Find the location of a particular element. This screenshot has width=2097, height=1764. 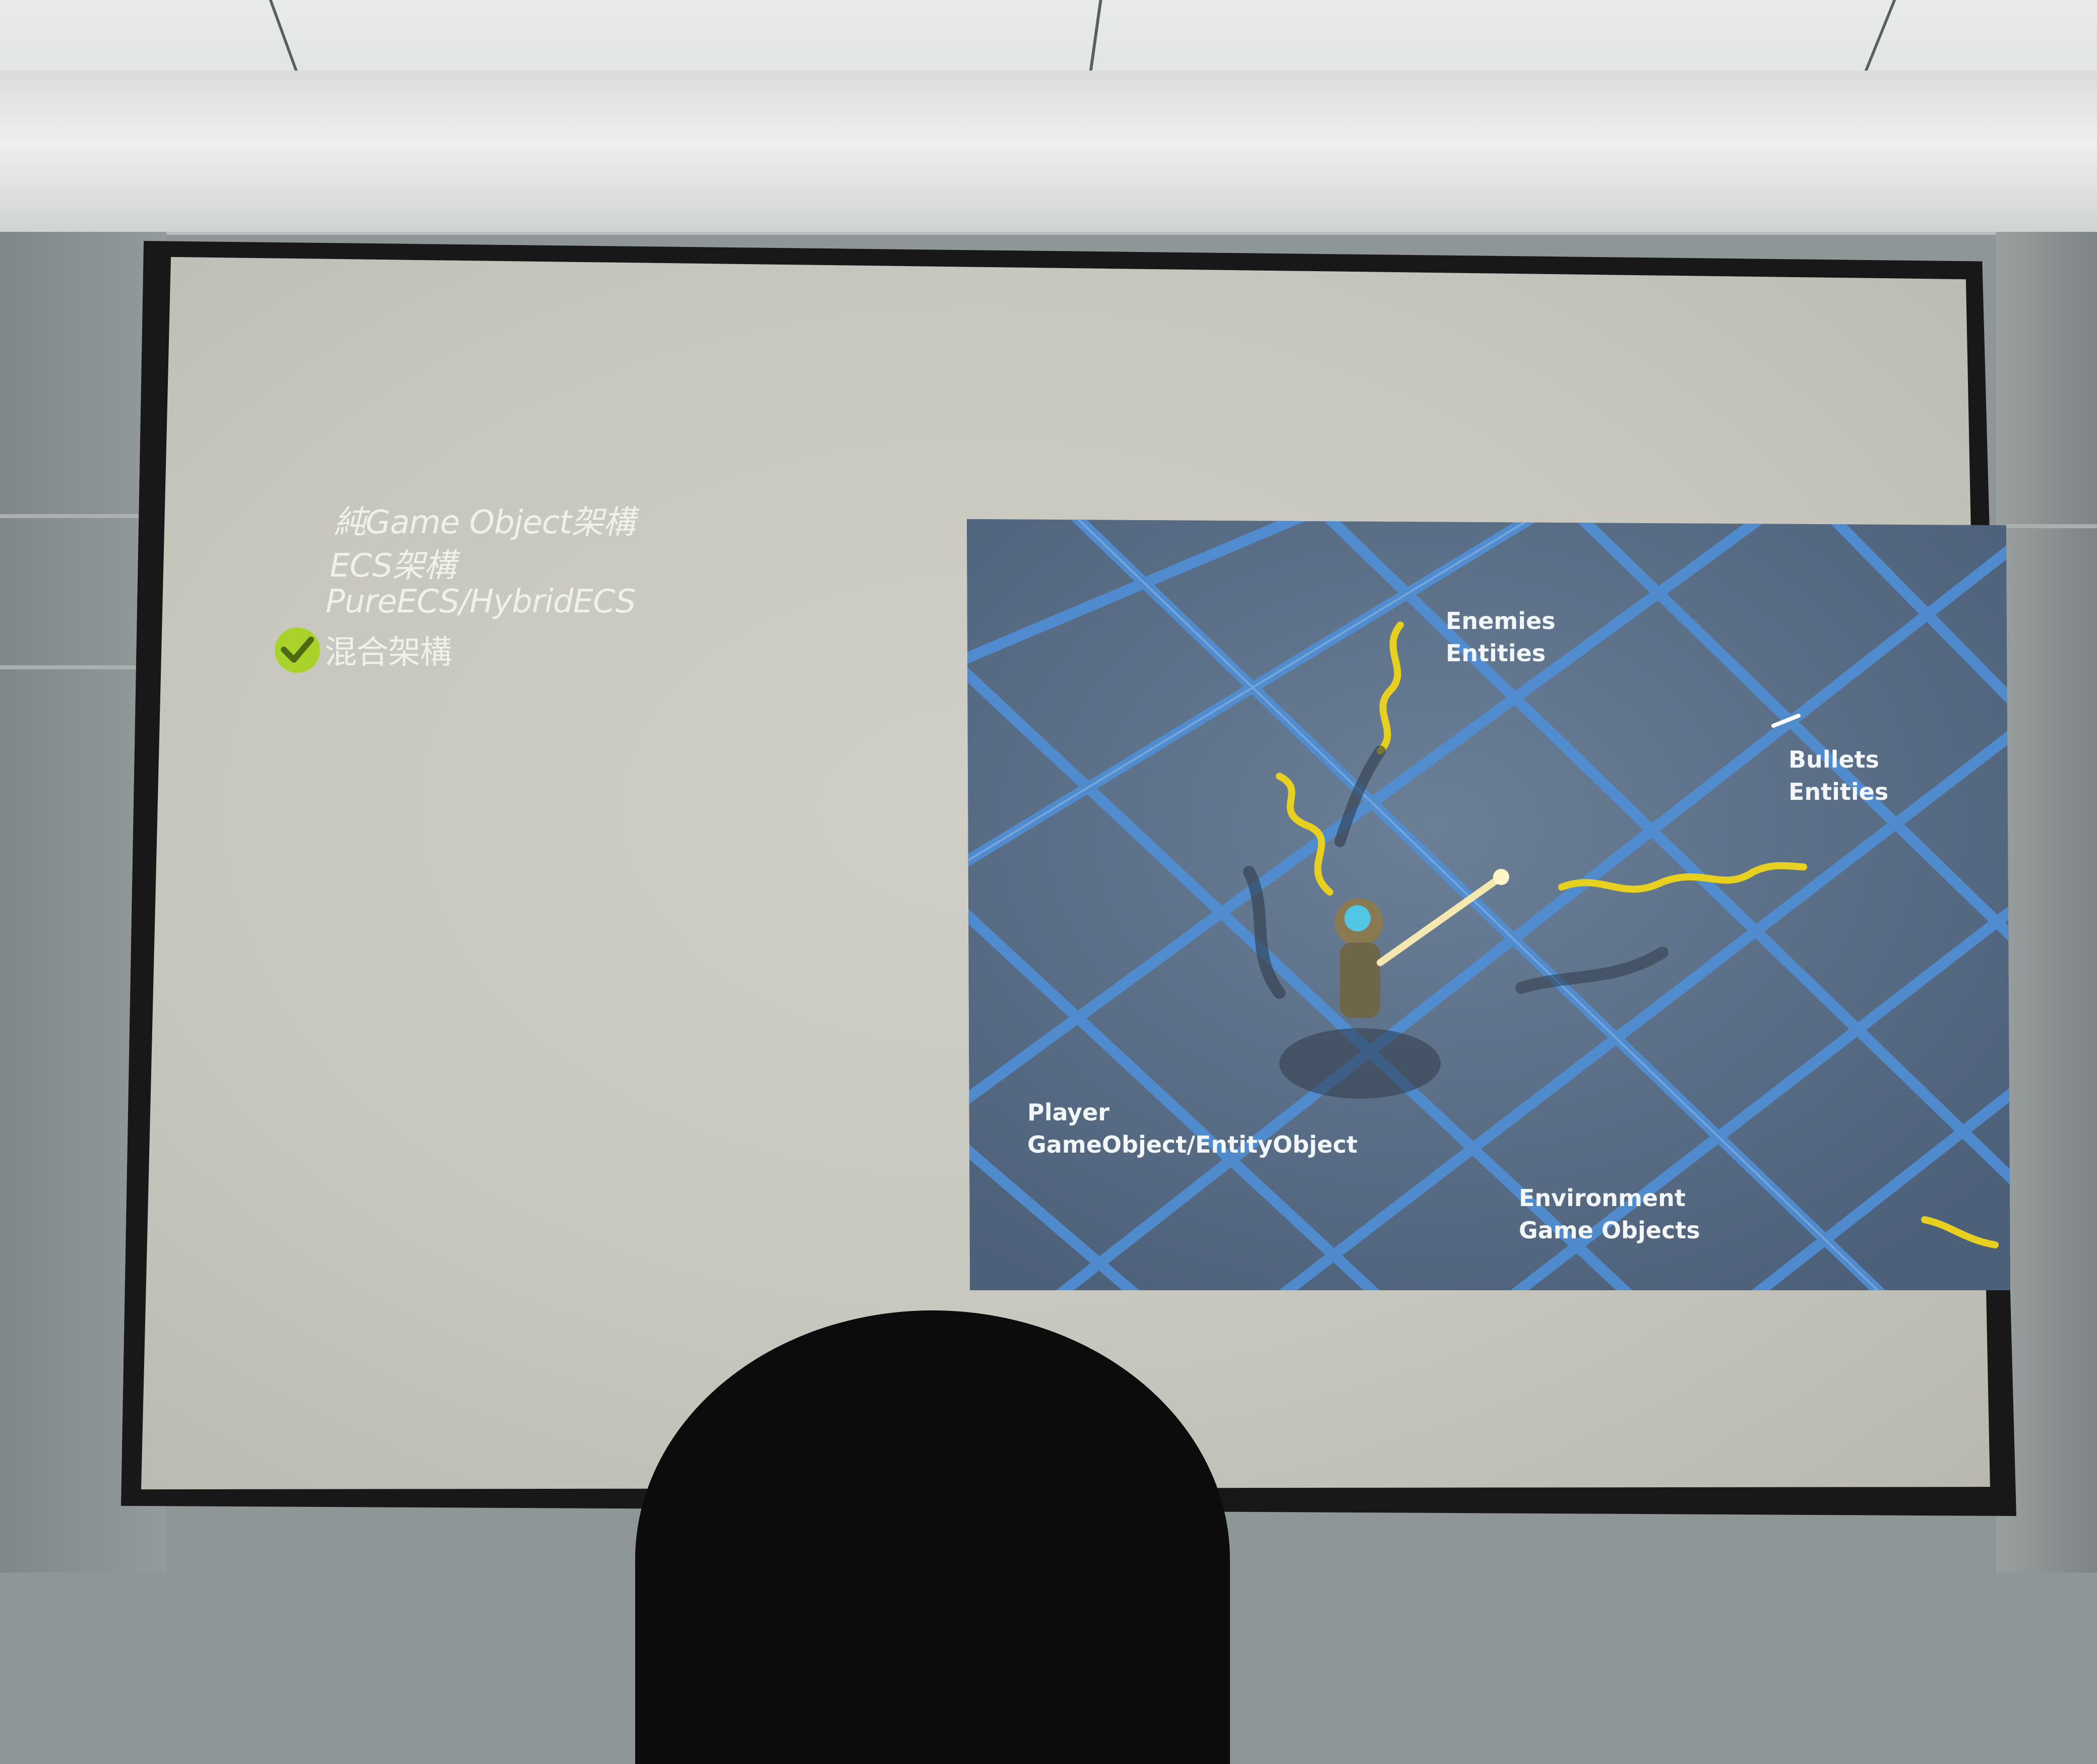

label-environment: Environment Game Objects is located at coordinates (1610, 1214).